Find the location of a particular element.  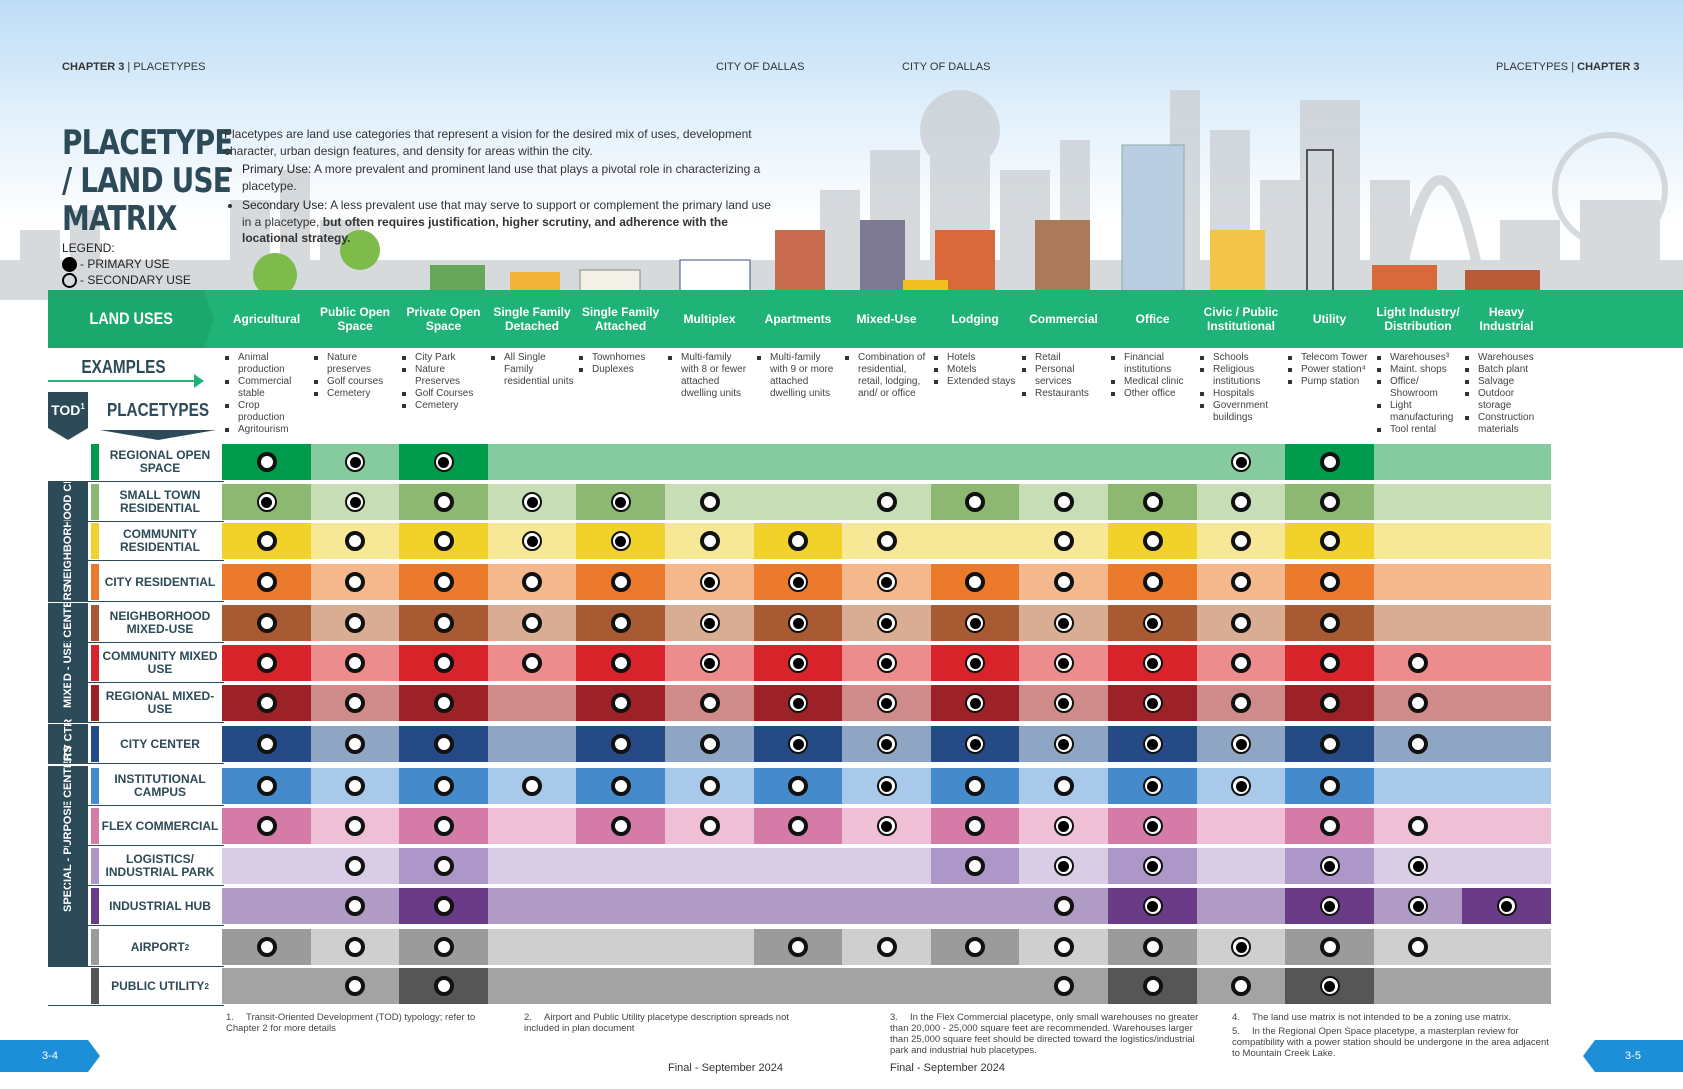

example-item: Nature preserves is located at coordinates (355, 364).